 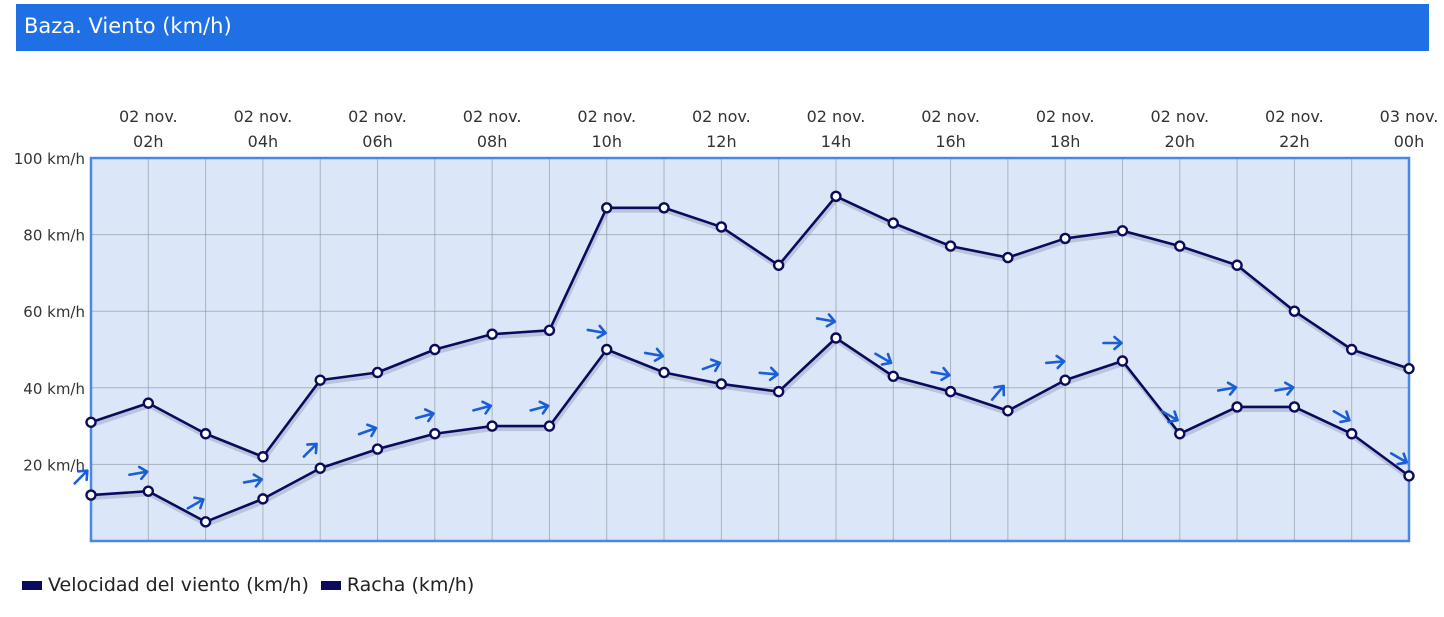 What do you see at coordinates (54, 465) in the screenshot?
I see `y-tick-label: 20 km/h` at bounding box center [54, 465].